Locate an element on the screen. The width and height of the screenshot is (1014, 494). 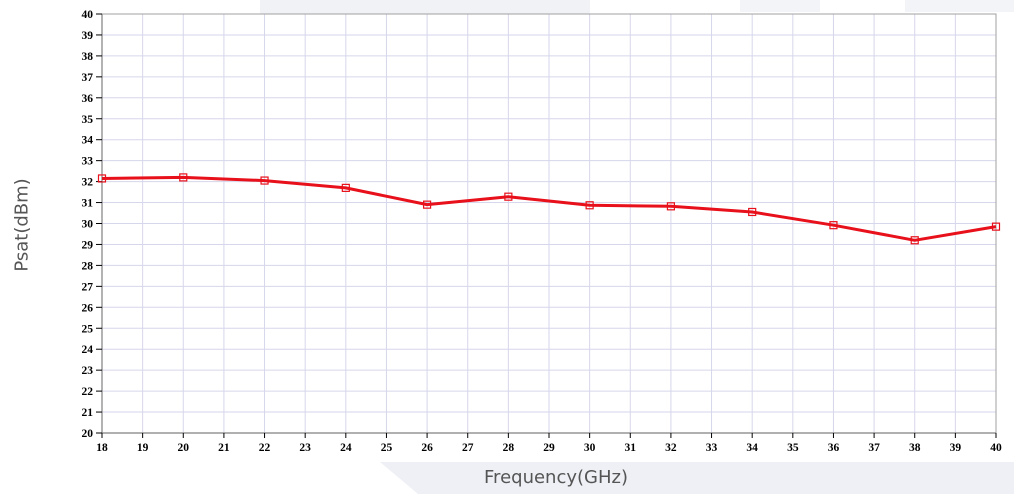
y-tick-label: 34 is located at coordinates (88, 141).